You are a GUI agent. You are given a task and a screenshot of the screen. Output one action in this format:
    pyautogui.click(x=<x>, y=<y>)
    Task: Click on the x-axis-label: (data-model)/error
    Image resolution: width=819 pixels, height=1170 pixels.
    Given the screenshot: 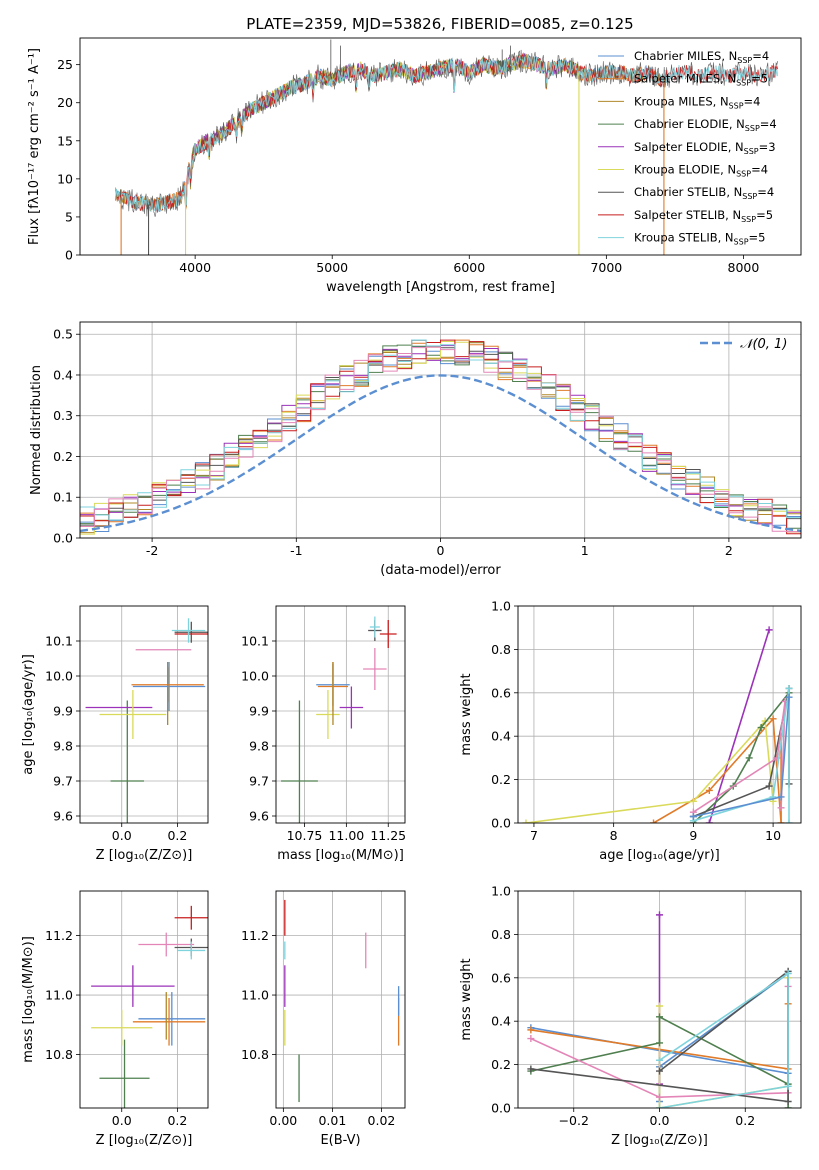 What is the action you would take?
    pyautogui.click(x=440, y=570)
    